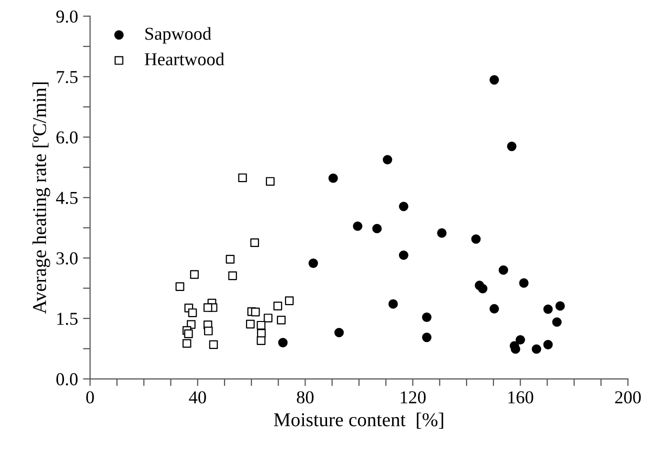  Describe the element at coordinates (413, 397) in the screenshot. I see `x-tick-label: 120` at that location.